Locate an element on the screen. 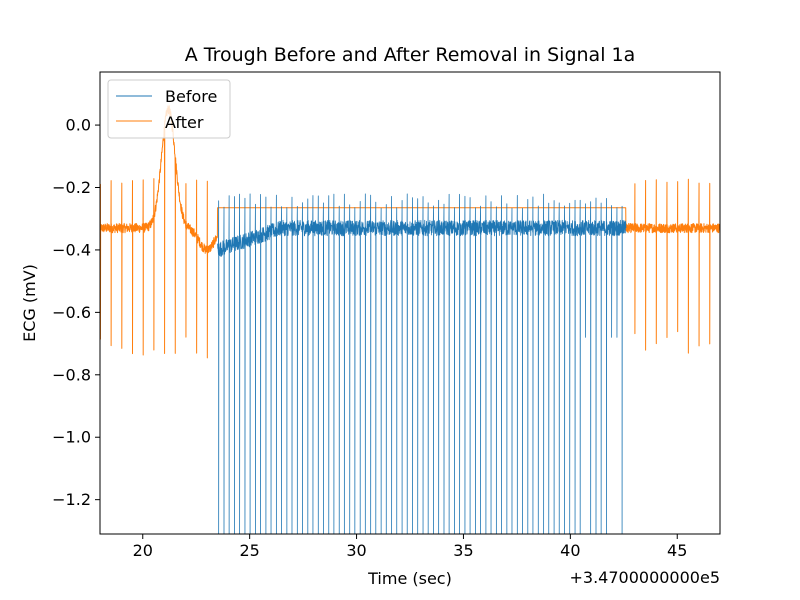  x-tick-label: 30 is located at coordinates (356, 550).